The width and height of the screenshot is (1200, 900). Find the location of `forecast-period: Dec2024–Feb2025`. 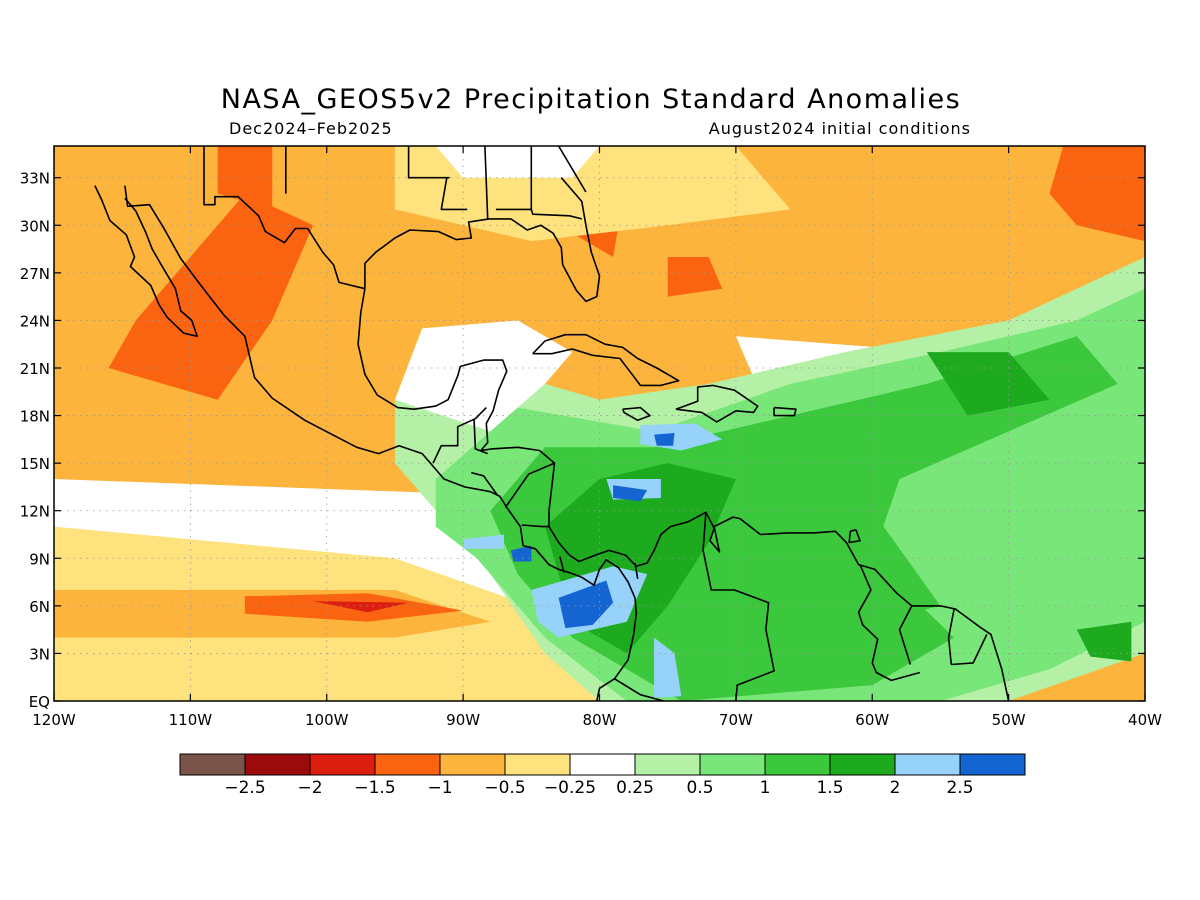

forecast-period: Dec2024–Feb2025 is located at coordinates (311, 128).